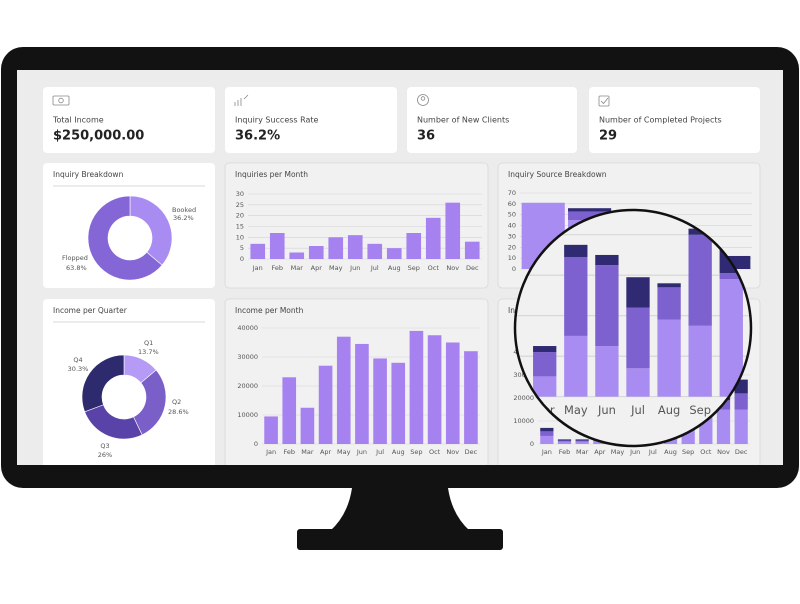 The width and height of the screenshot is (800, 604). Describe the element at coordinates (88, 174) in the screenshot. I see `chart-title: Inquiry Breakdown` at that location.